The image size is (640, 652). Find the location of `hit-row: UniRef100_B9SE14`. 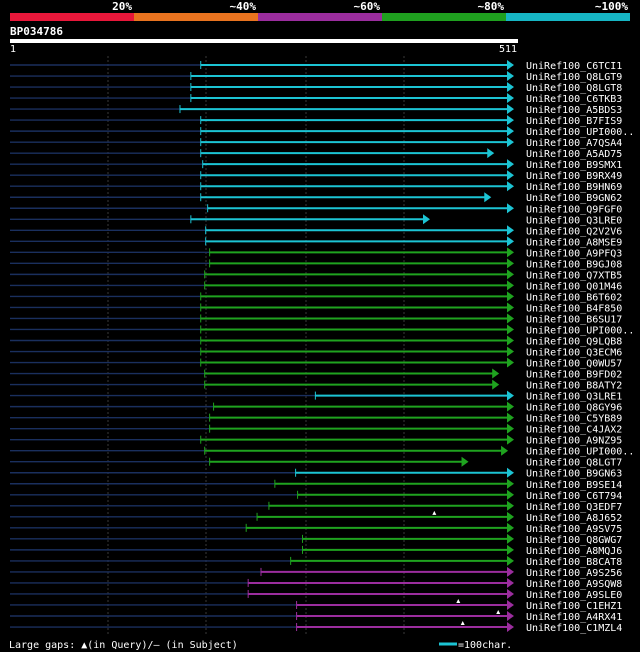

hit-row: UniRef100_B9SE14 is located at coordinates (316, 484).